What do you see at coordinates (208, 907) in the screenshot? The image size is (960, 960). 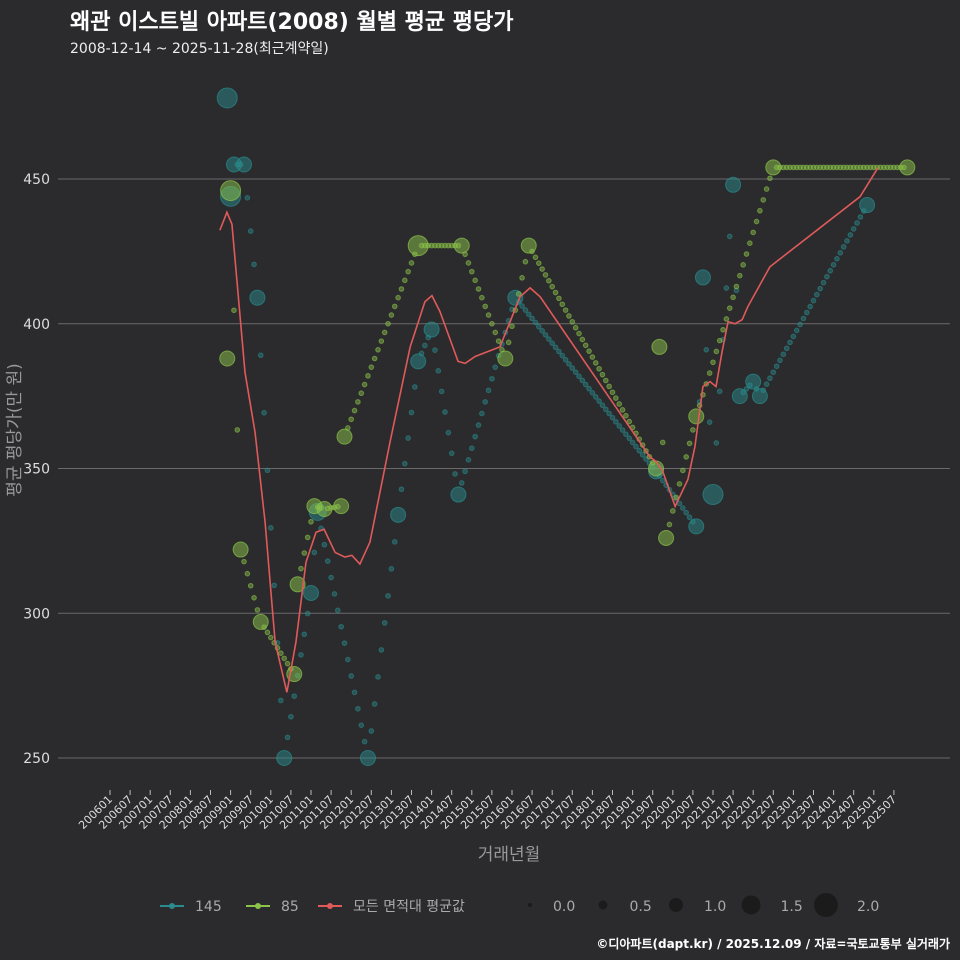 I see `legend-label: 145` at bounding box center [208, 907].